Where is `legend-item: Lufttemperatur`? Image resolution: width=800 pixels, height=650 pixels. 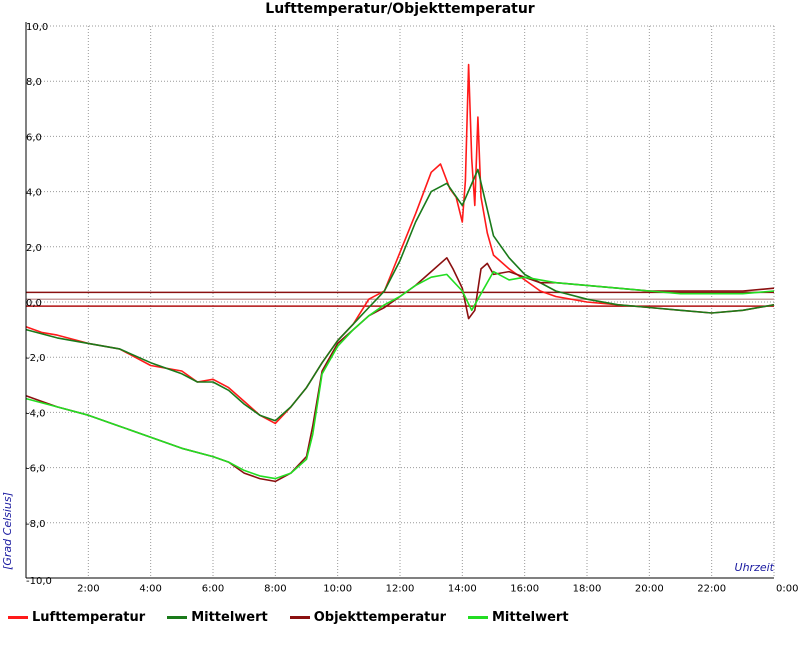
legend-item: Lufttemperatur is located at coordinates (76, 617).